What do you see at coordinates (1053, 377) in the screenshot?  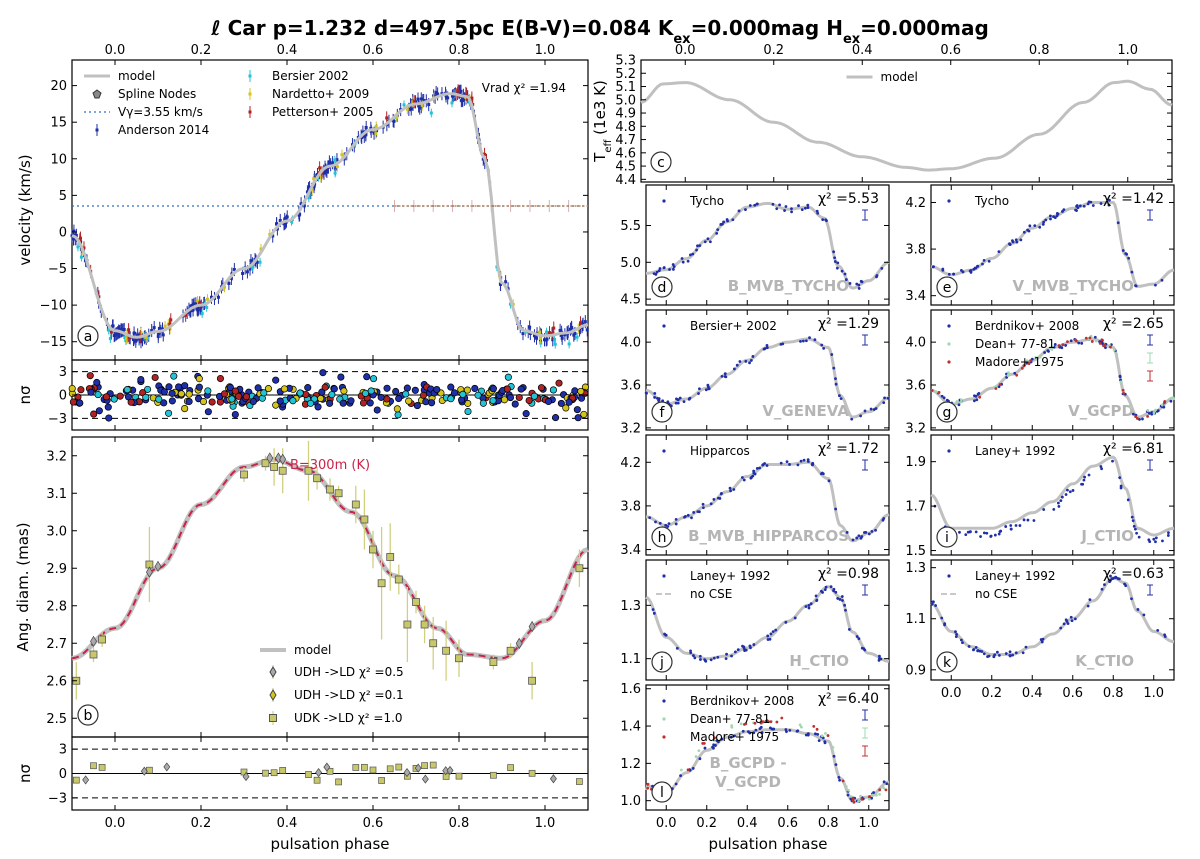 I see `panel-g-points` at bounding box center [1053, 377].